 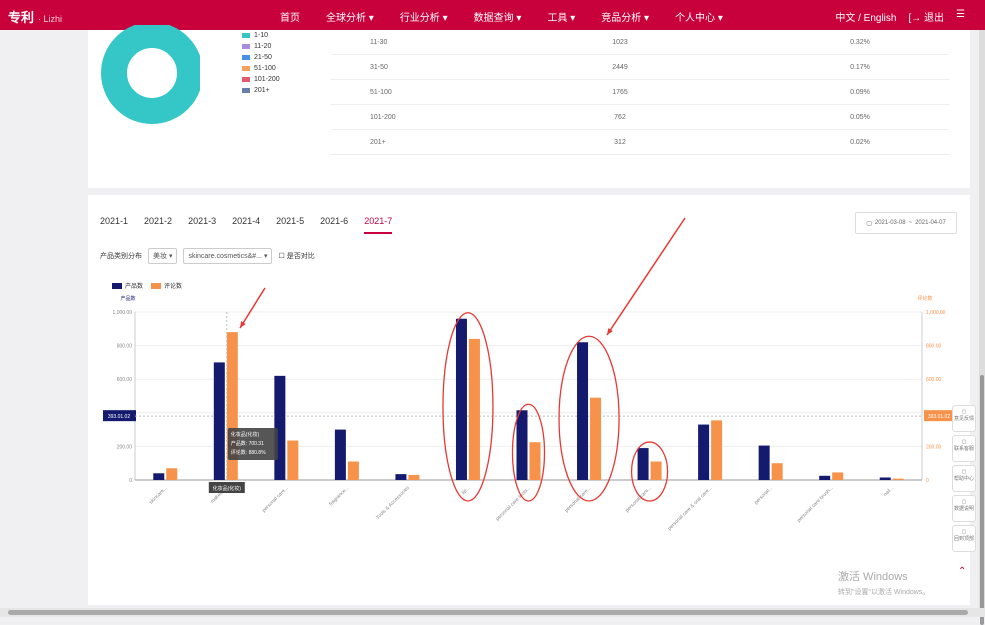 What do you see at coordinates (860, 92) in the screenshot?
I see `table-cell-pct: 0.09%` at bounding box center [860, 92].